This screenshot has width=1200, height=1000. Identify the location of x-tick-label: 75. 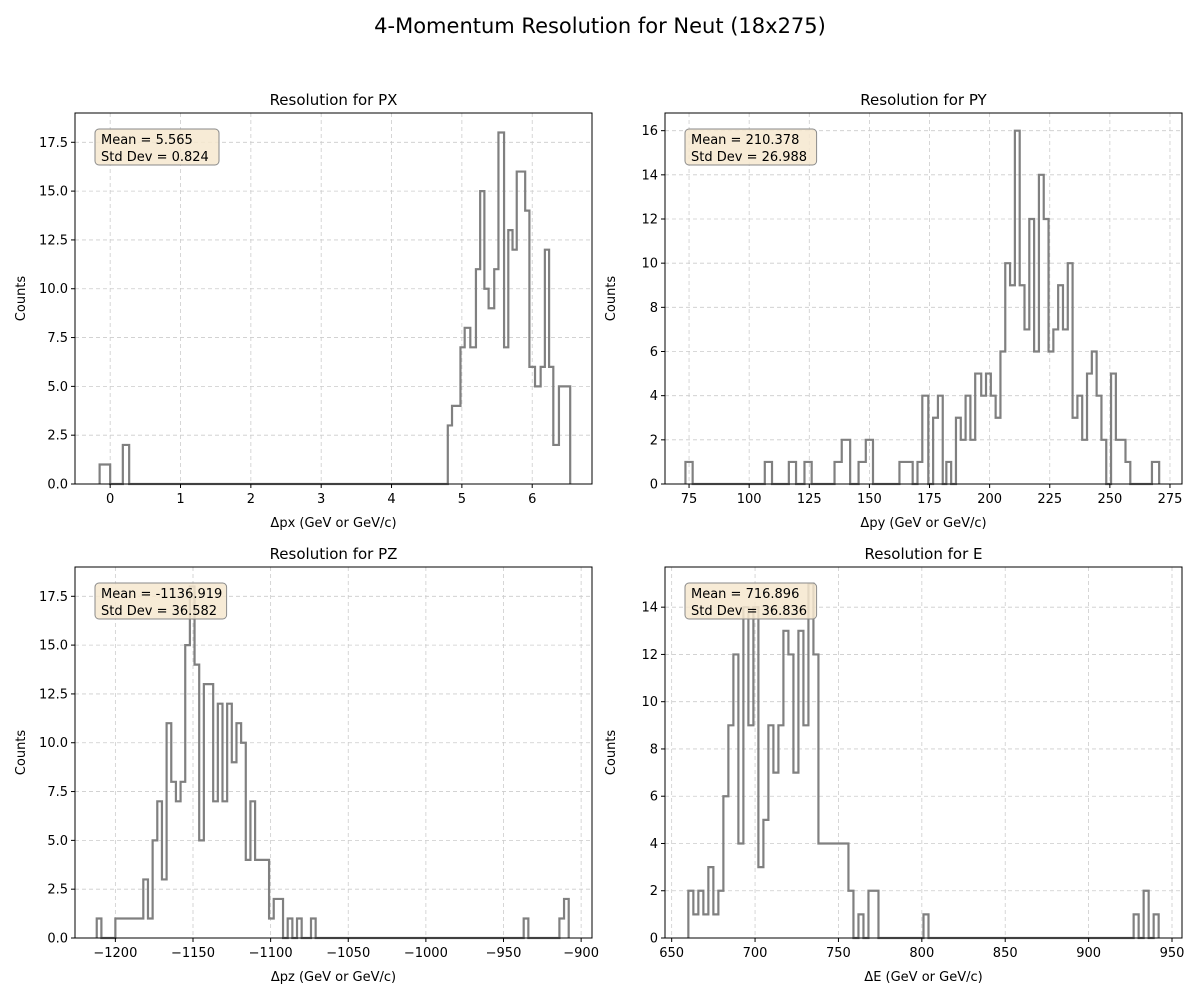
(689, 499).